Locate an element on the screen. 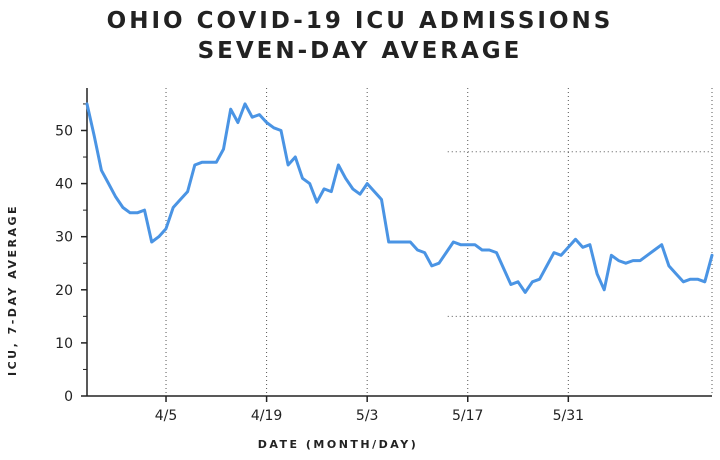 The width and height of the screenshot is (720, 460). x-tick-label: 5/31 is located at coordinates (568, 416).